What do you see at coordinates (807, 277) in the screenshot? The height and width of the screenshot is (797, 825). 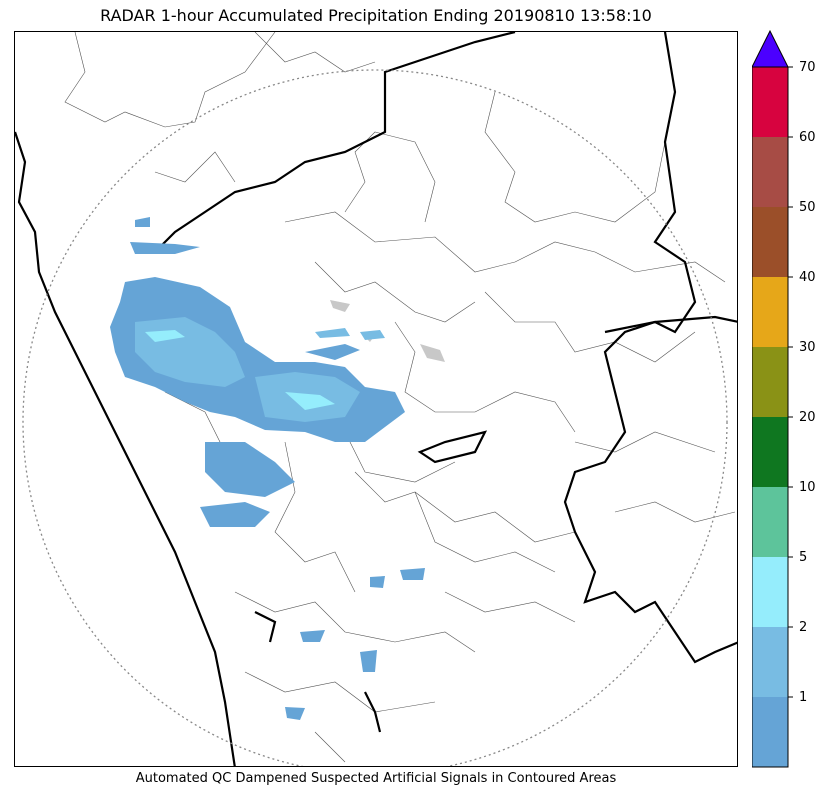 I see `colorbar-tick-label: 40` at bounding box center [807, 277].